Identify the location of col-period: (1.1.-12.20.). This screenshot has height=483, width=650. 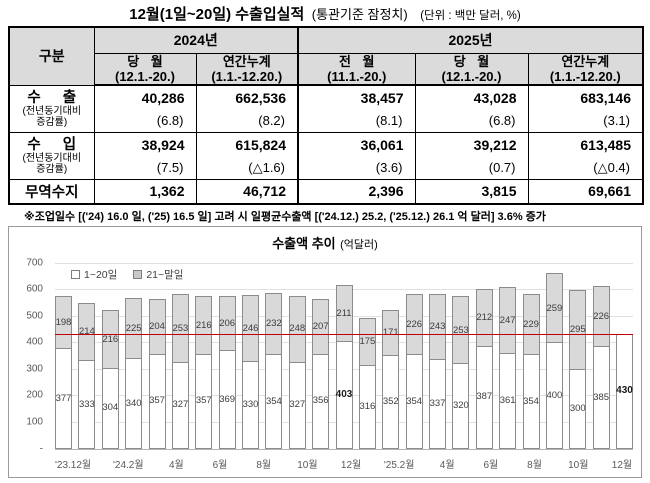
(585, 76).